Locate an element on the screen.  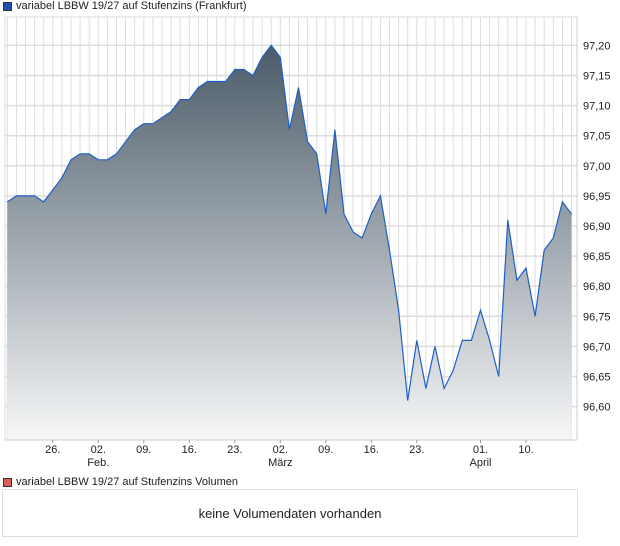
y-tick-label: 96,90 is located at coordinates (597, 227).